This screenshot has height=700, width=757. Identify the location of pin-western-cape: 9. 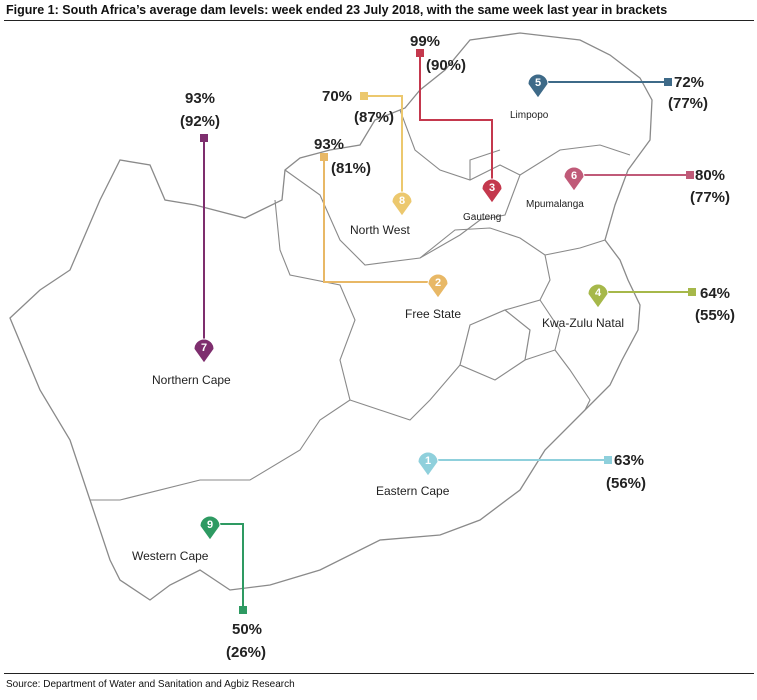
(210, 528).